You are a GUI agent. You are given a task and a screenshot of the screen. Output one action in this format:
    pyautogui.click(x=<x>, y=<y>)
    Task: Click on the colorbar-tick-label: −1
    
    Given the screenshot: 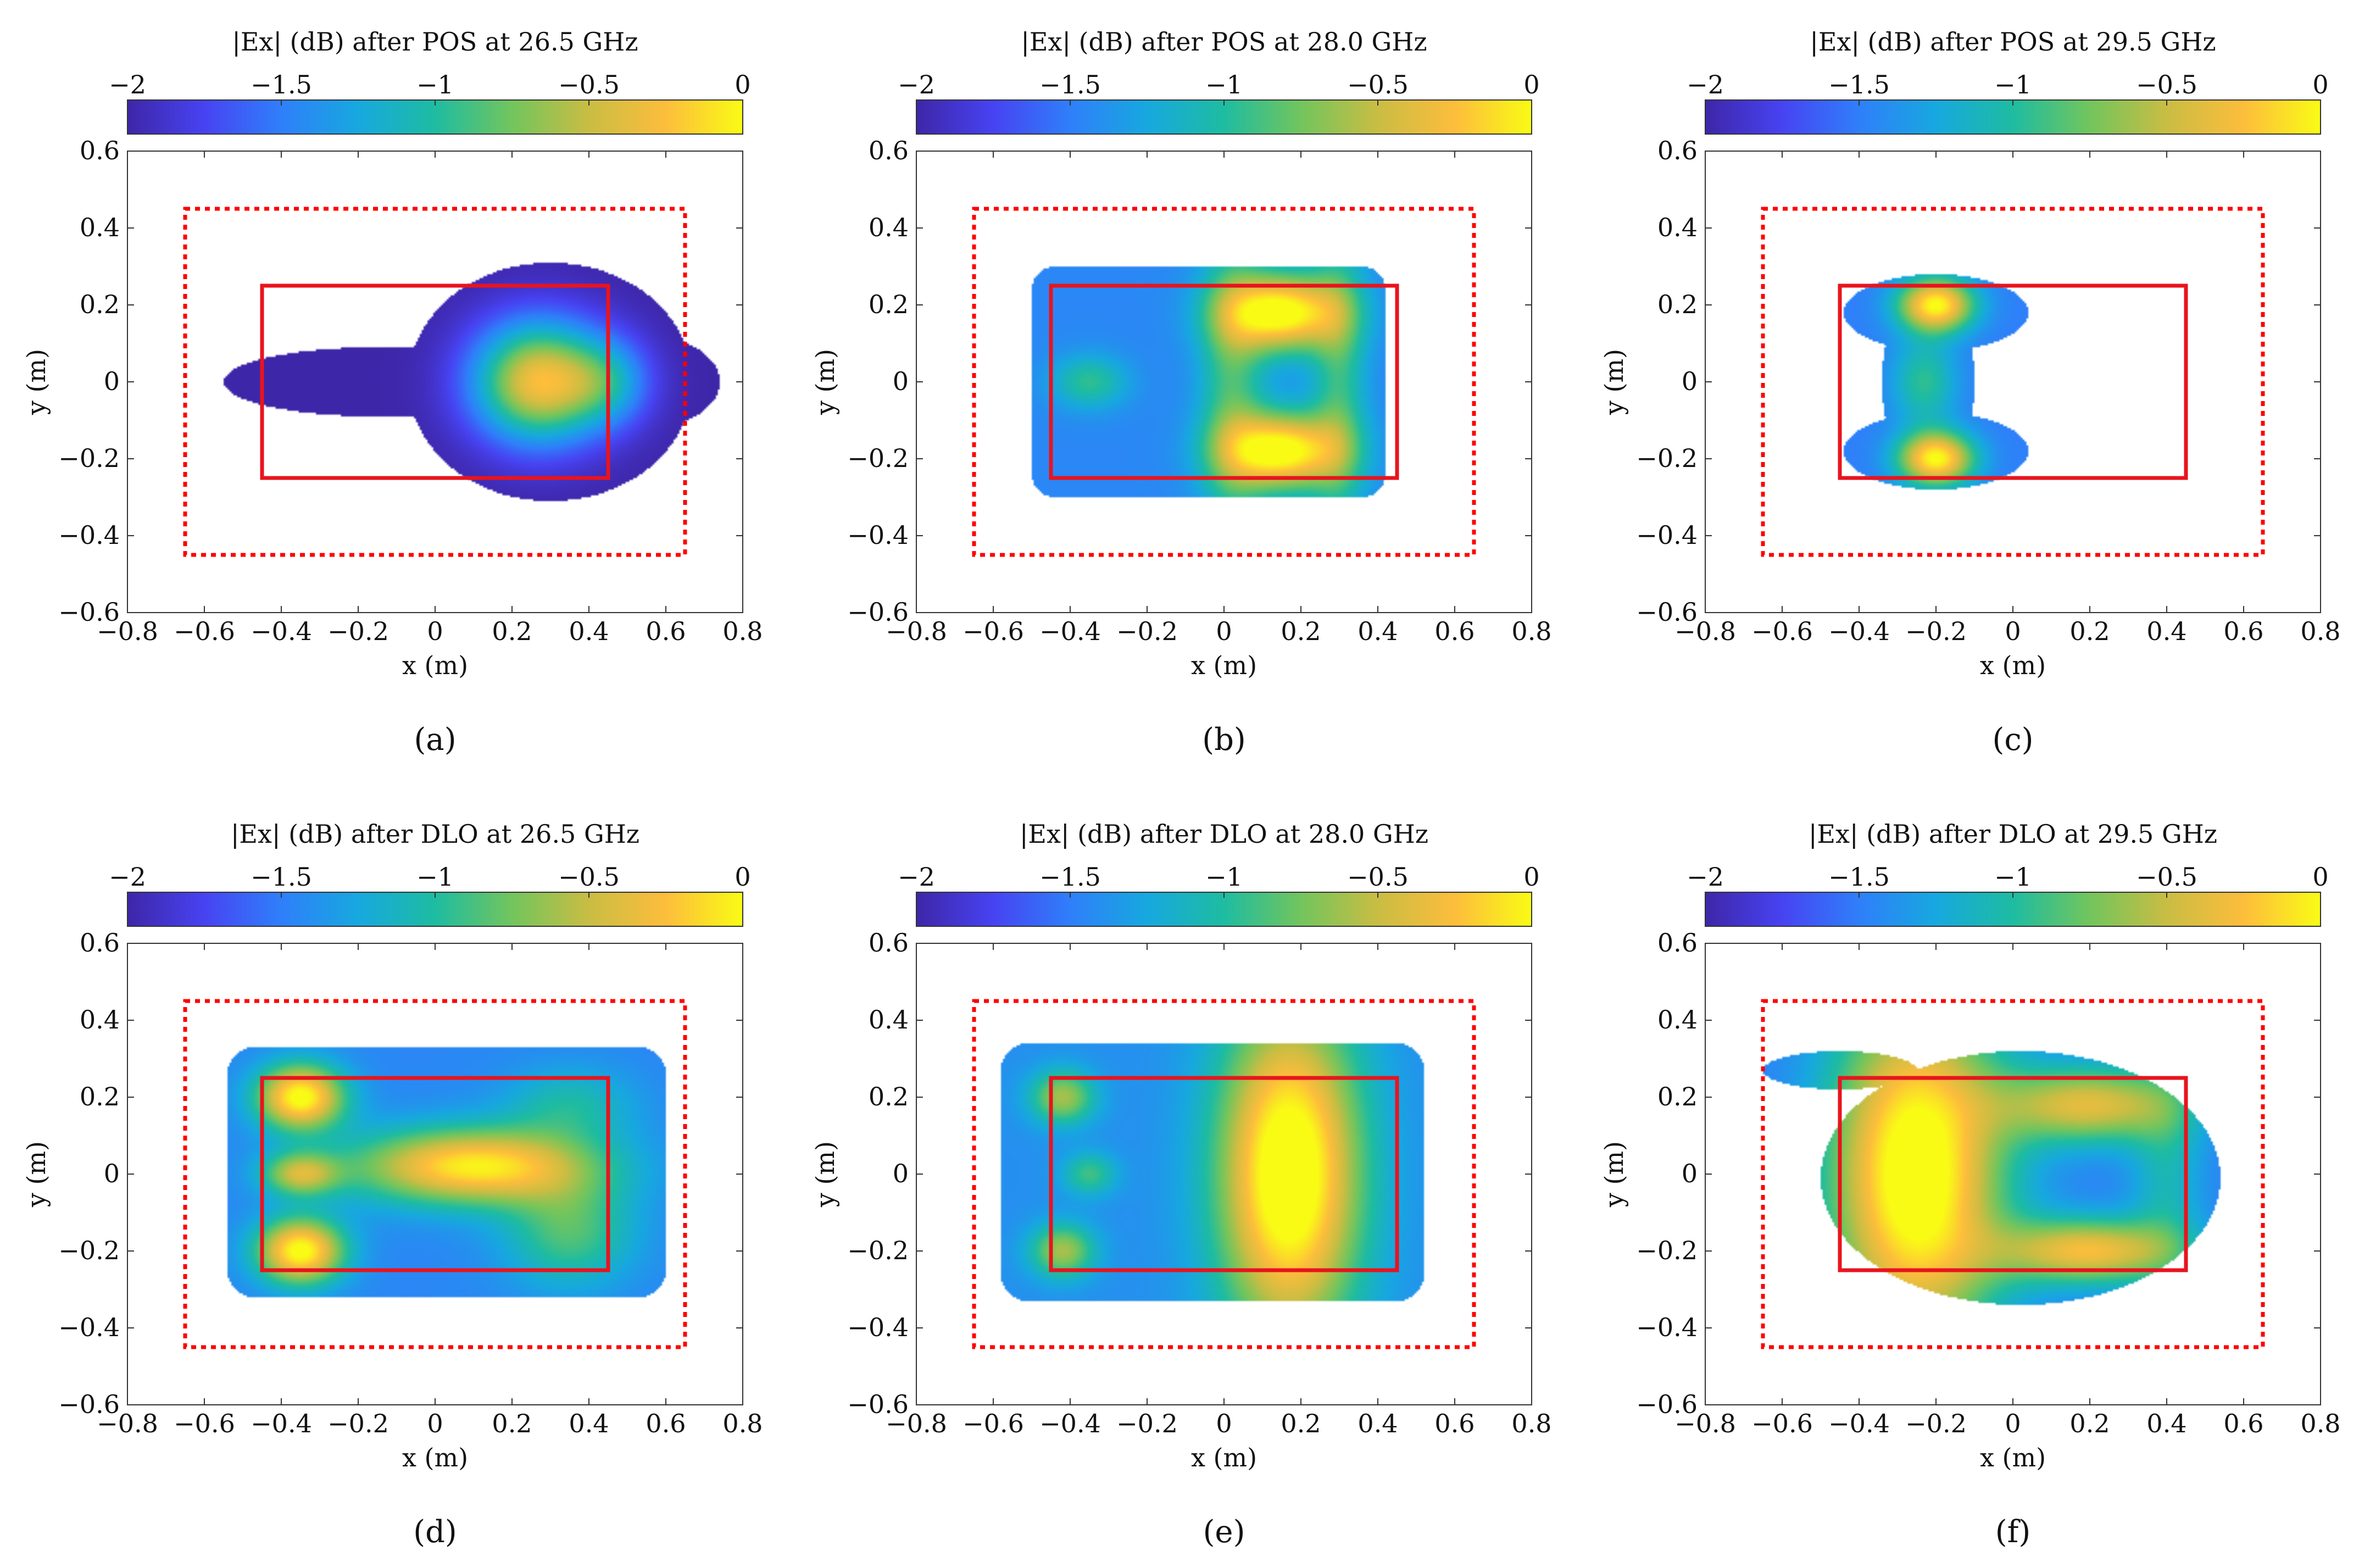 What is the action you would take?
    pyautogui.click(x=435, y=84)
    